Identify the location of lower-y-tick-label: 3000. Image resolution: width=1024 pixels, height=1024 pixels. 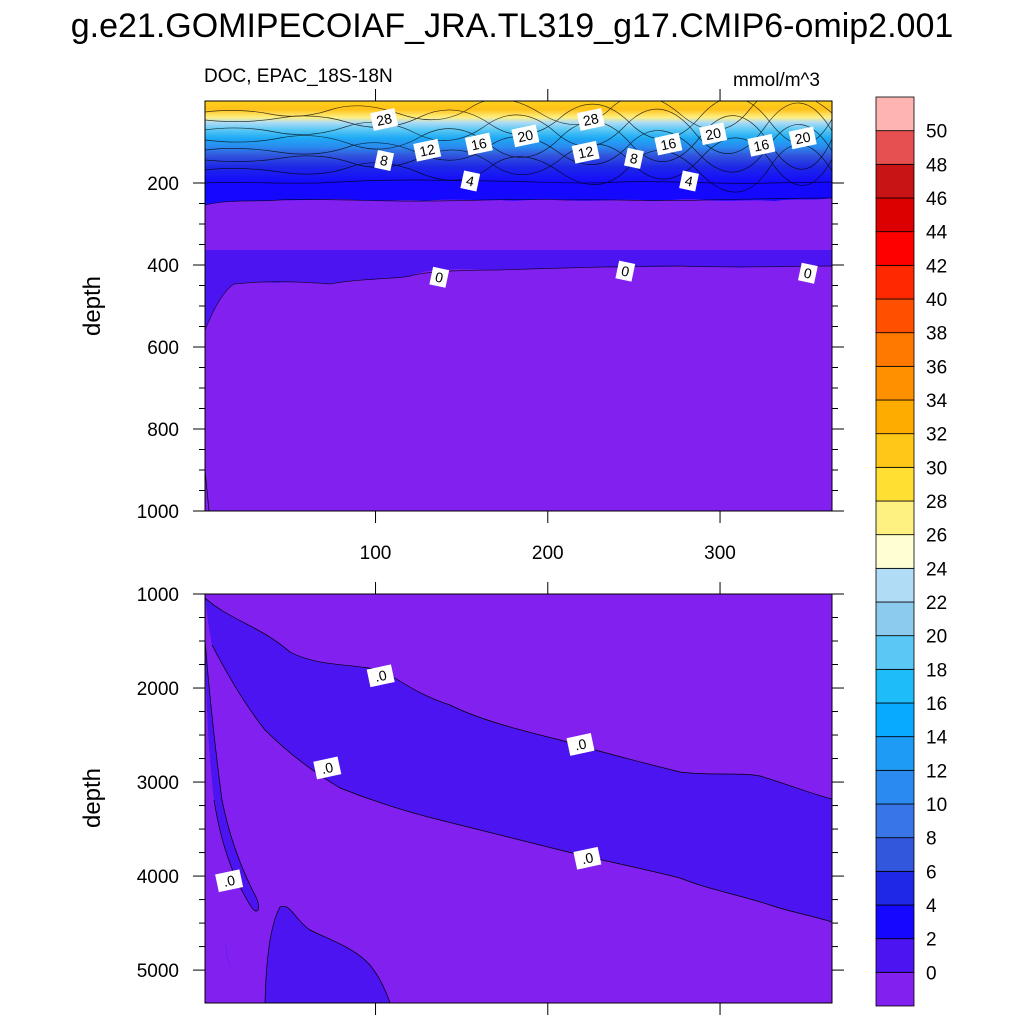
(158, 783).